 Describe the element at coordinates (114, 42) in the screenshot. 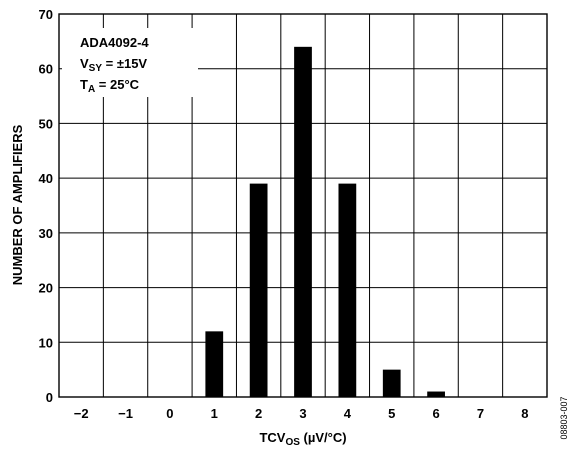

I see `annotation-device: ADA4092-4` at that location.